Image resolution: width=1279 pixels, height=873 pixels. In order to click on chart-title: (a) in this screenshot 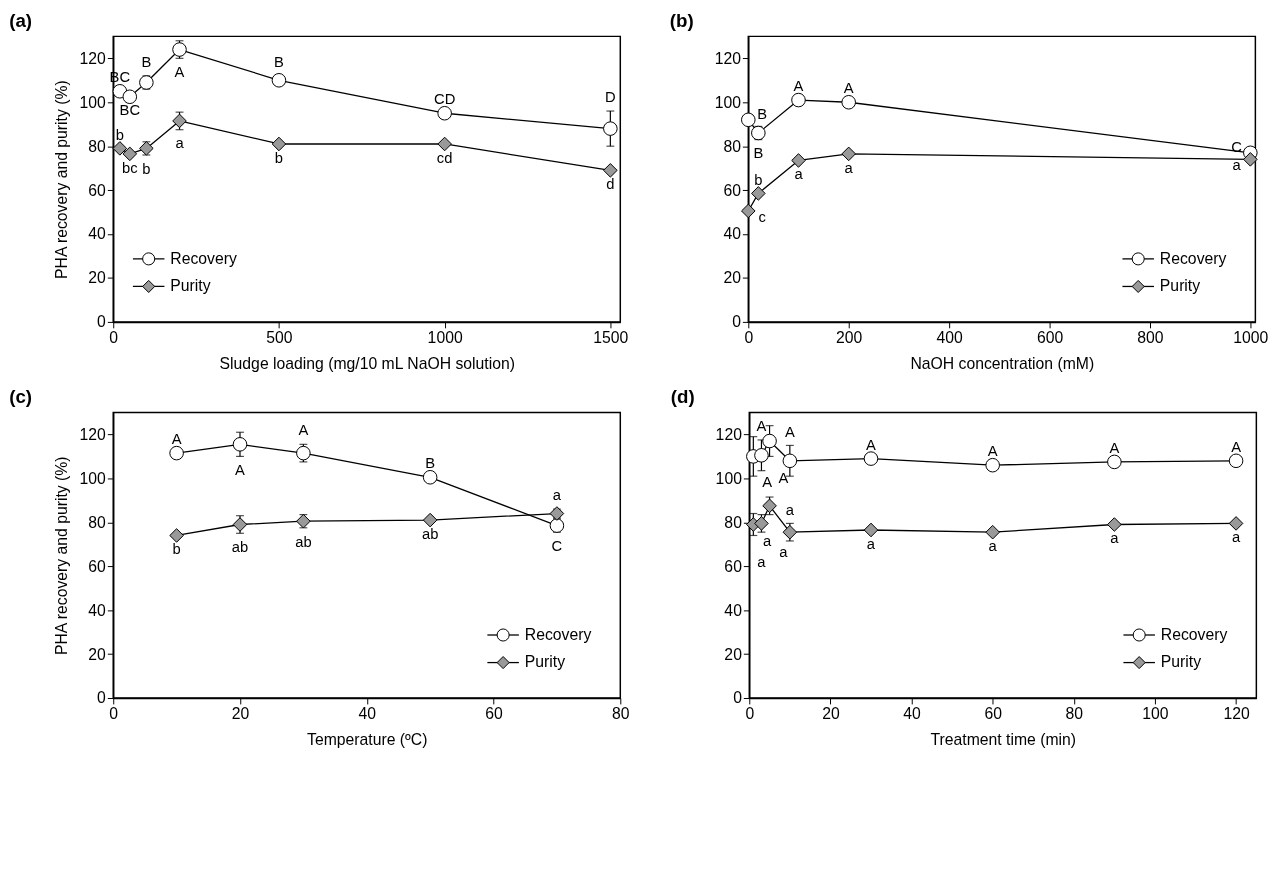, I will do `click(21, 20)`.